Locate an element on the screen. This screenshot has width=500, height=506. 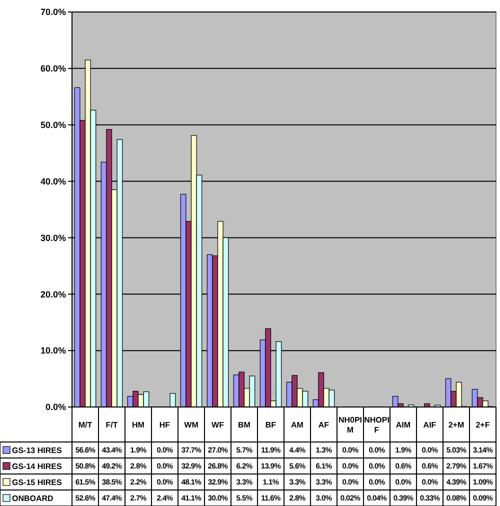
y-tick-label: 10.0% is located at coordinates (53, 351).